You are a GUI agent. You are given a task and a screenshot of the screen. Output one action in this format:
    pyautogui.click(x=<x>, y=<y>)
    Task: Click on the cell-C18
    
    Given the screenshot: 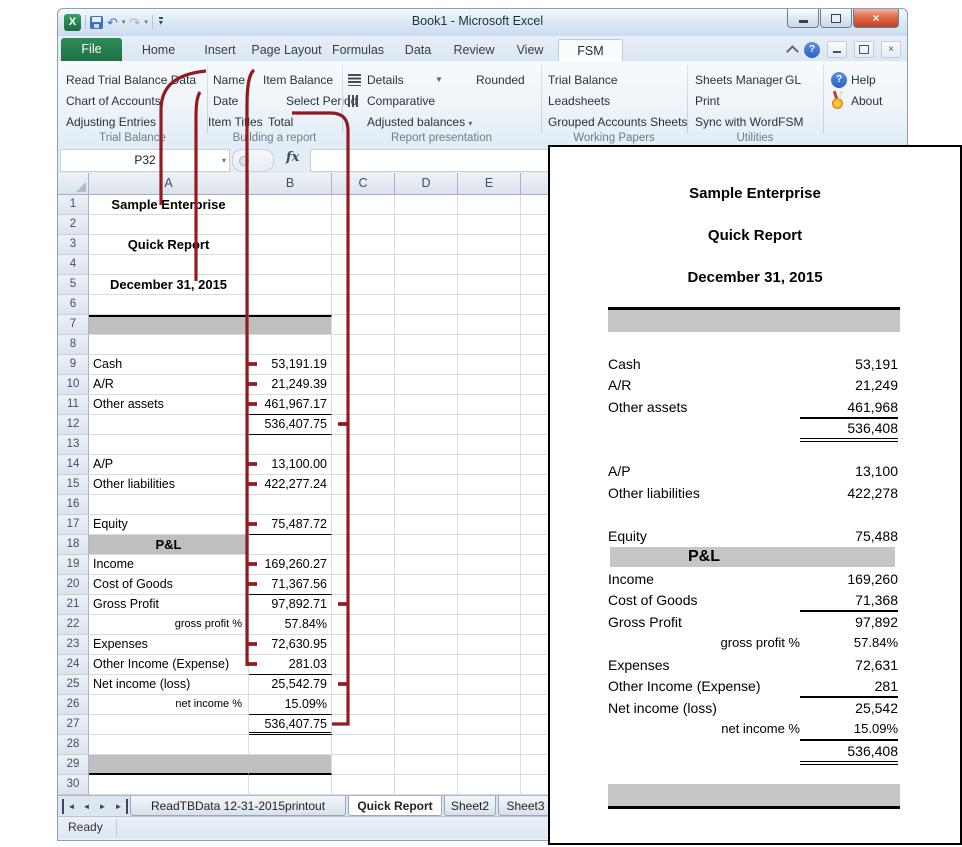 What is the action you would take?
    pyautogui.click(x=363, y=545)
    